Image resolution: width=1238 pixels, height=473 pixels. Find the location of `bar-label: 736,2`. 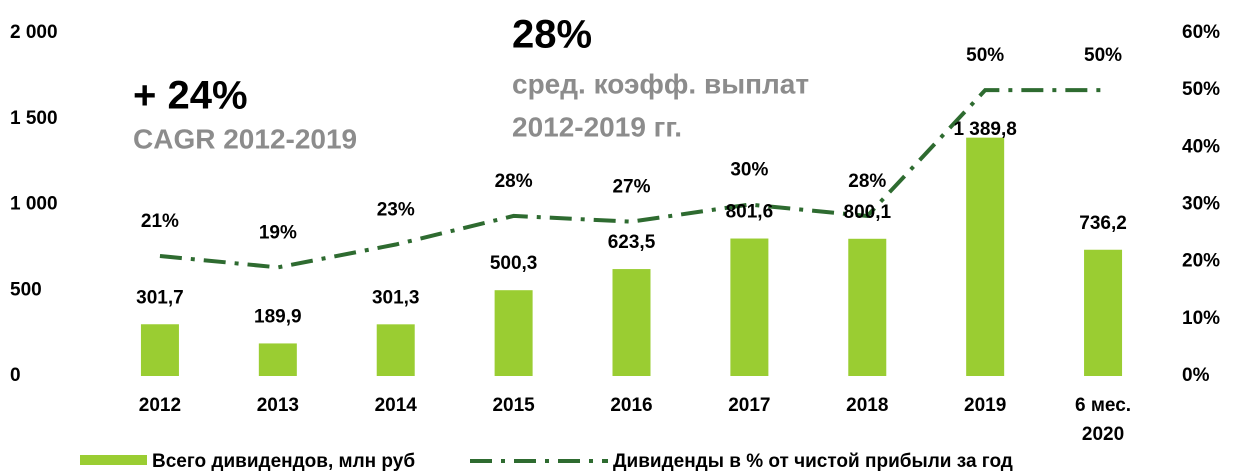

bar-label: 736,2 is located at coordinates (1103, 223).